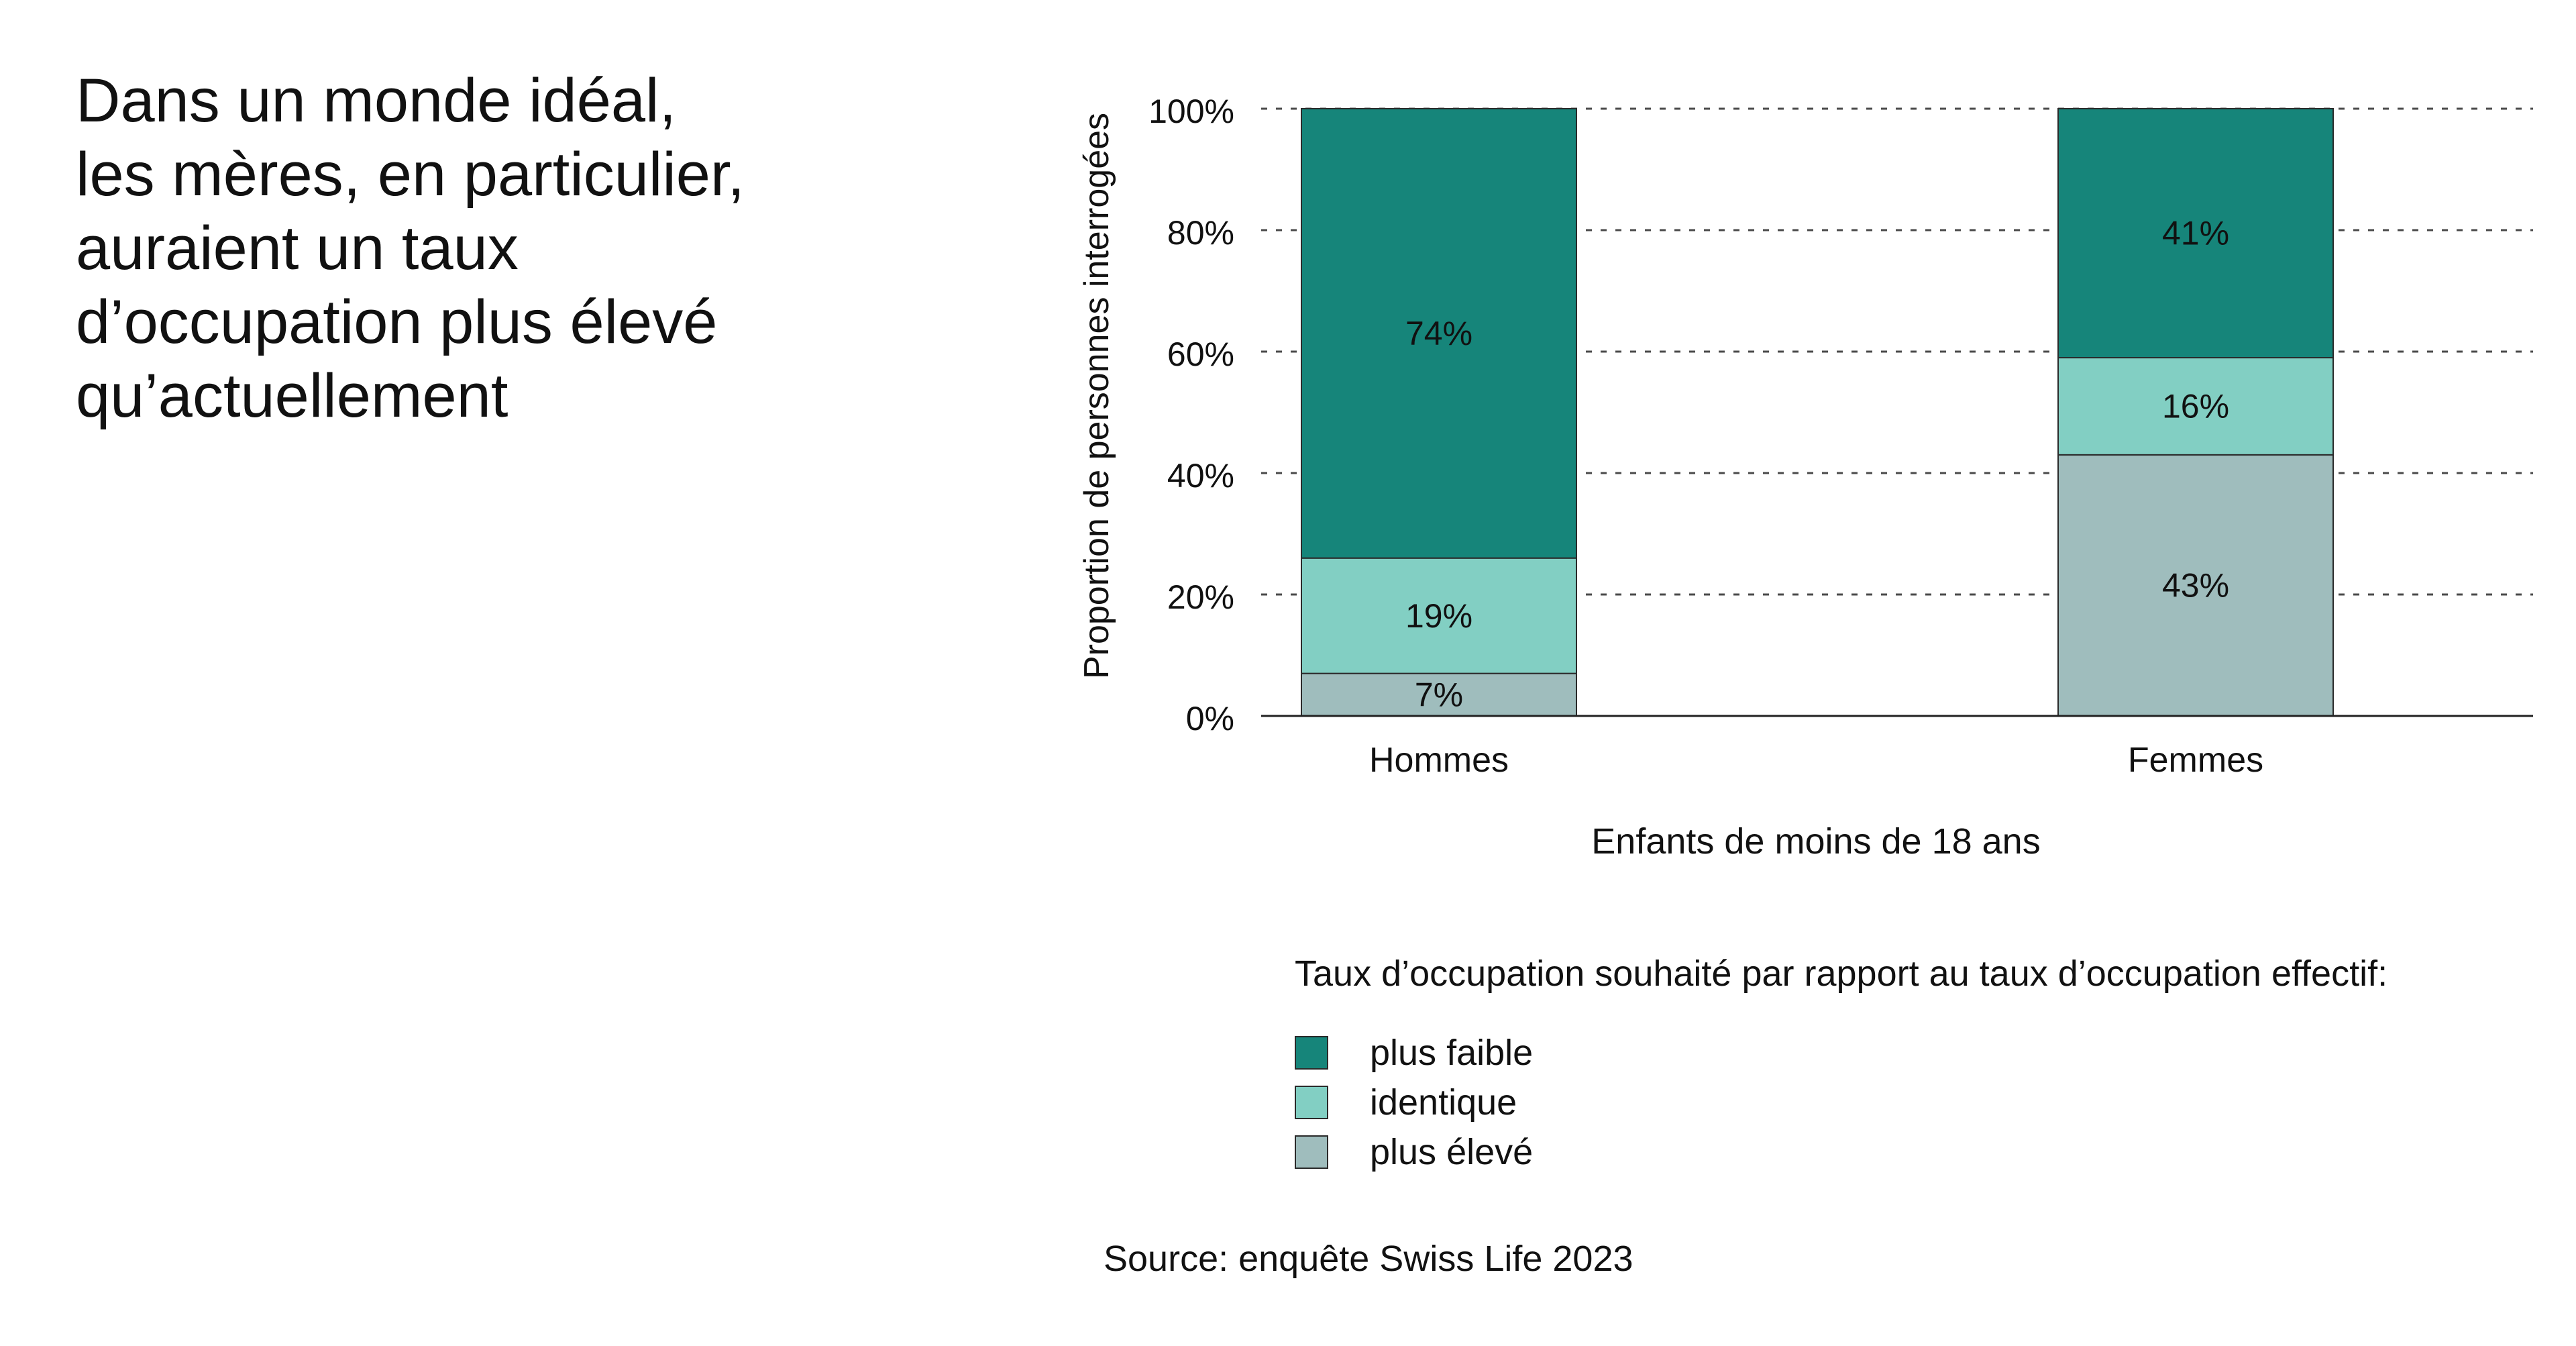 Image resolution: width=2576 pixels, height=1346 pixels. What do you see at coordinates (1841, 1102) in the screenshot?
I see `legend-item-identique: identique` at bounding box center [1841, 1102].